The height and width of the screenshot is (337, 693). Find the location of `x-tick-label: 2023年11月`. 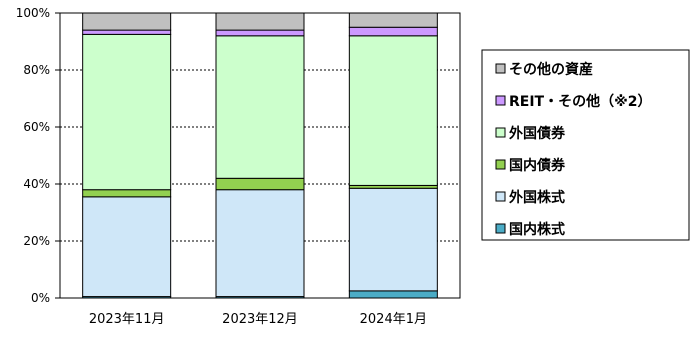

x-tick-label: 2023年11月 is located at coordinates (127, 319).